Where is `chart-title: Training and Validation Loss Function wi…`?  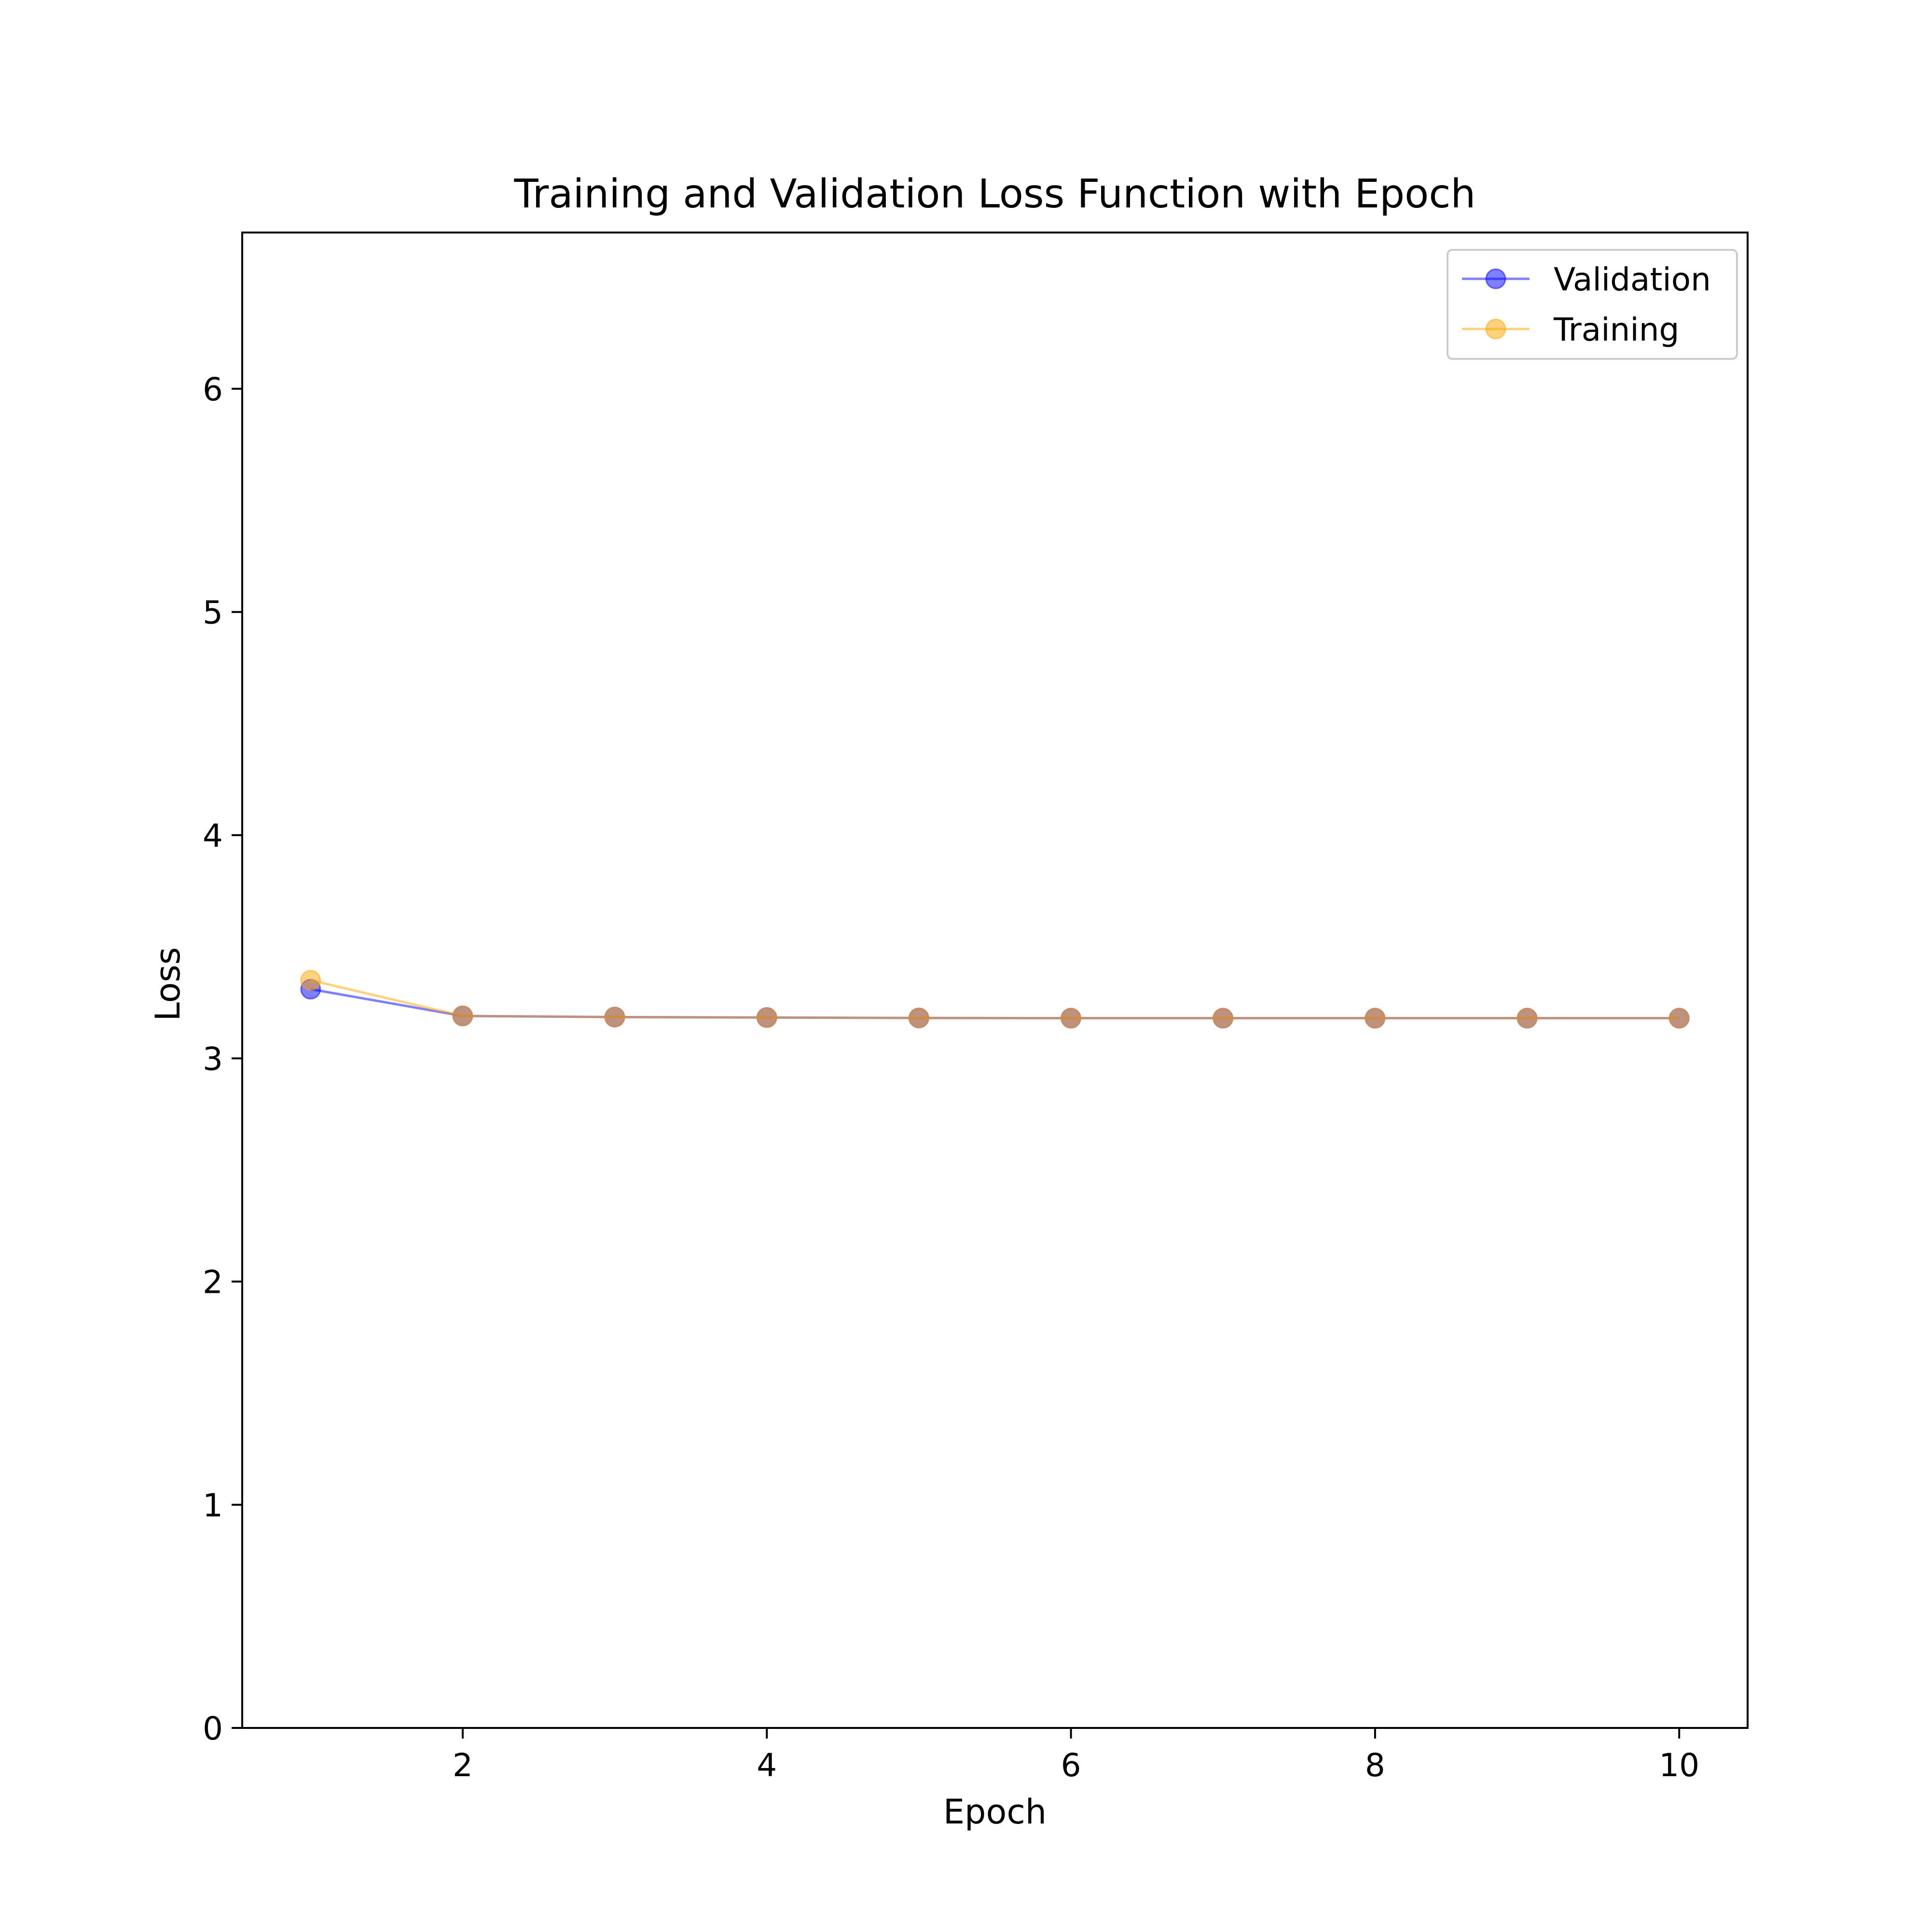
chart-title: Training and Validation Loss Function wi… is located at coordinates (995, 194).